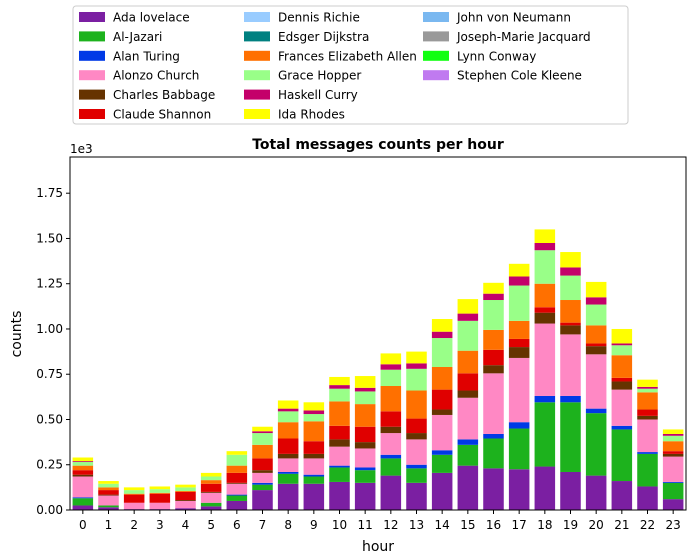 This screenshot has width=700, height=557. Describe the element at coordinates (151, 18) in the screenshot. I see `legend-label: Ada lovelace` at that location.